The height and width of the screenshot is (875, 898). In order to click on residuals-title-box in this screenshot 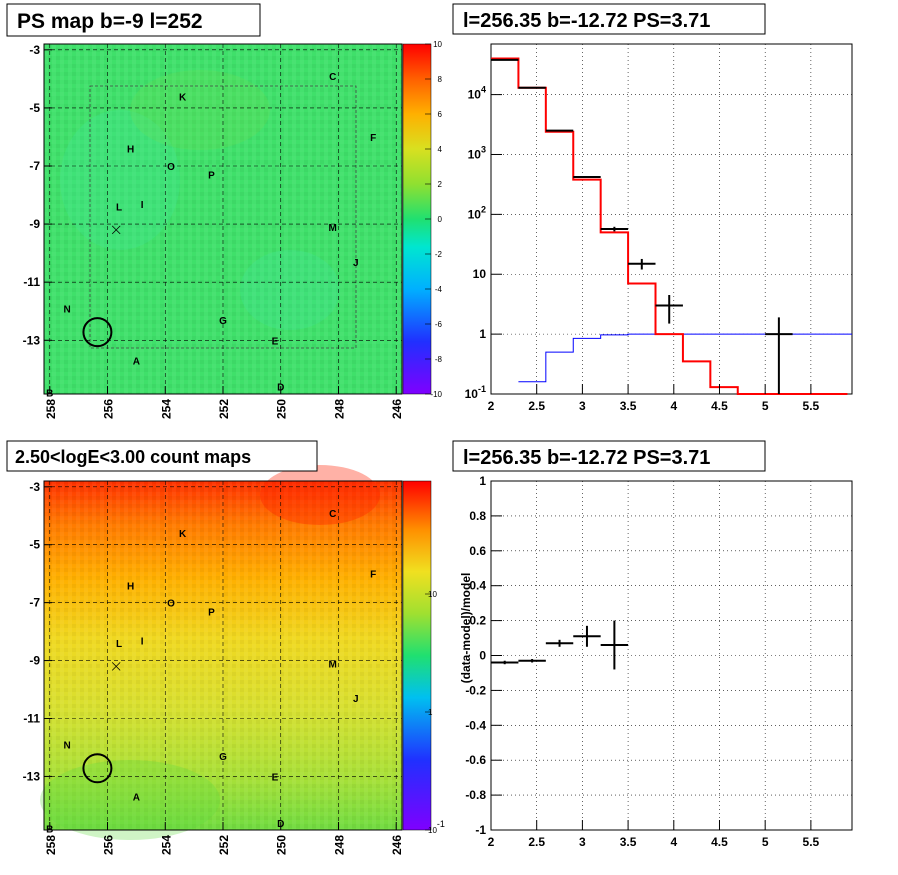, I will do `click(609, 456)`.